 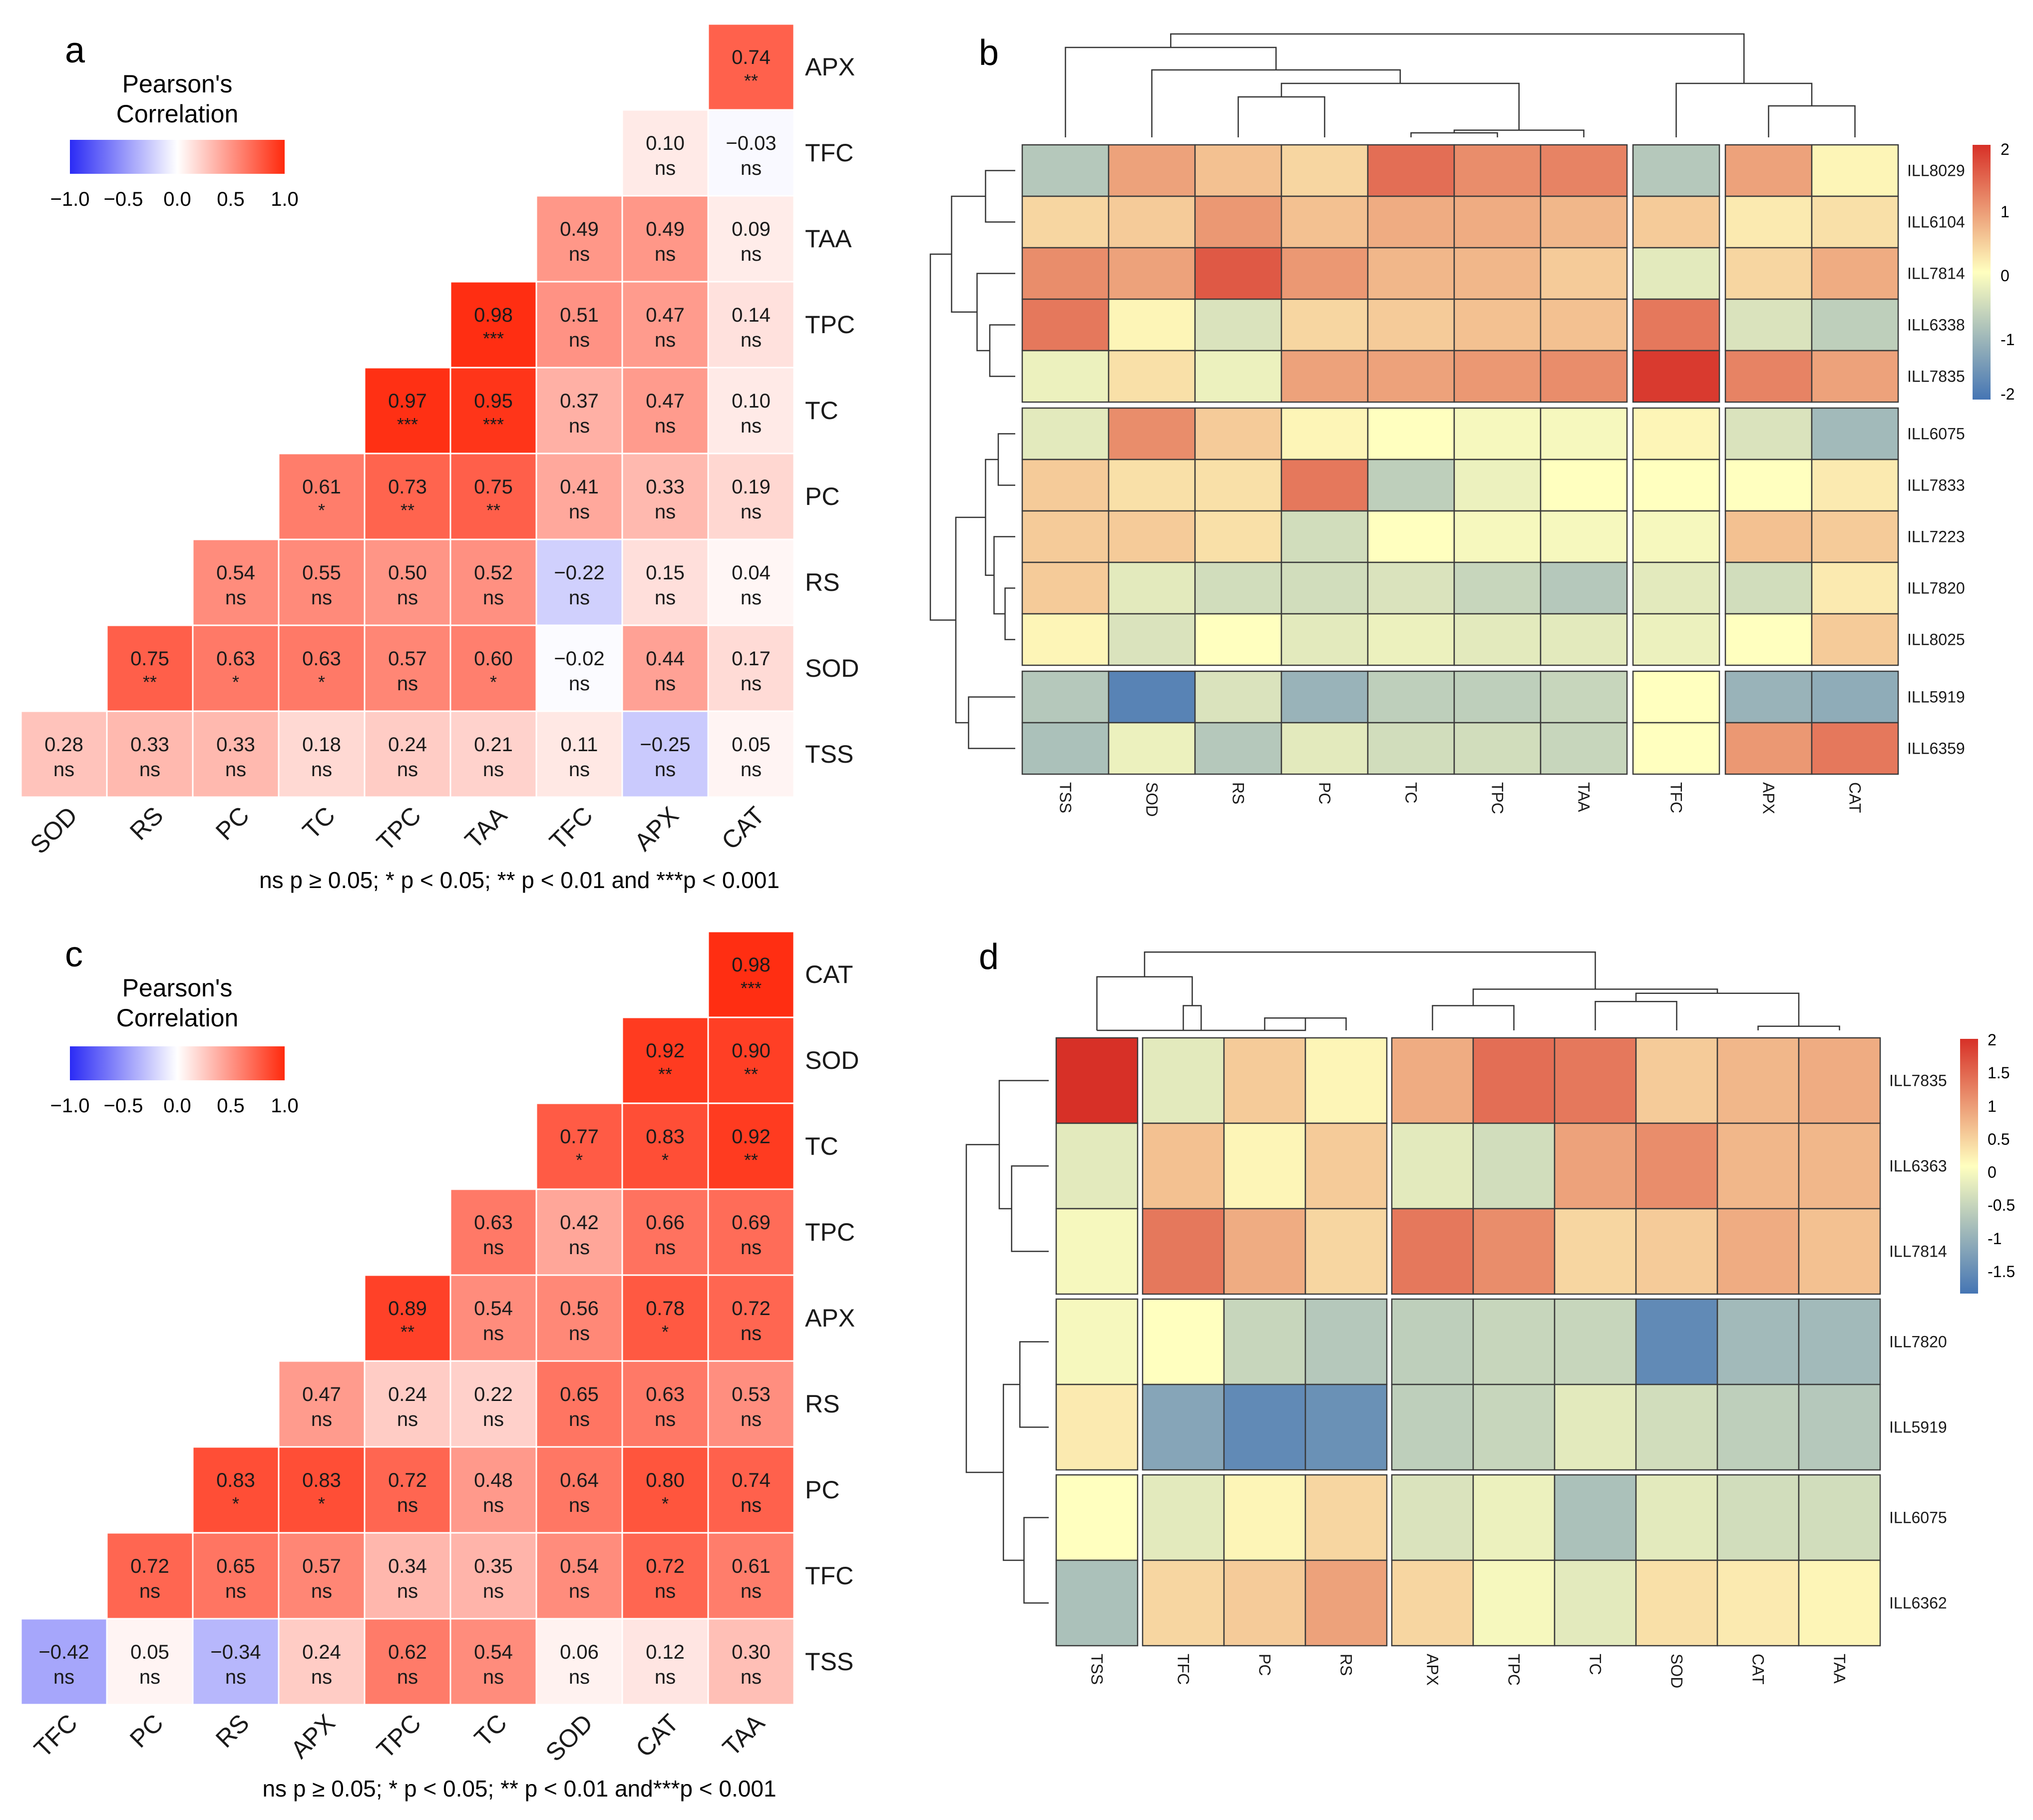 What do you see at coordinates (494, 1480) in the screenshot?
I see `corr-value: 0.48` at bounding box center [494, 1480].